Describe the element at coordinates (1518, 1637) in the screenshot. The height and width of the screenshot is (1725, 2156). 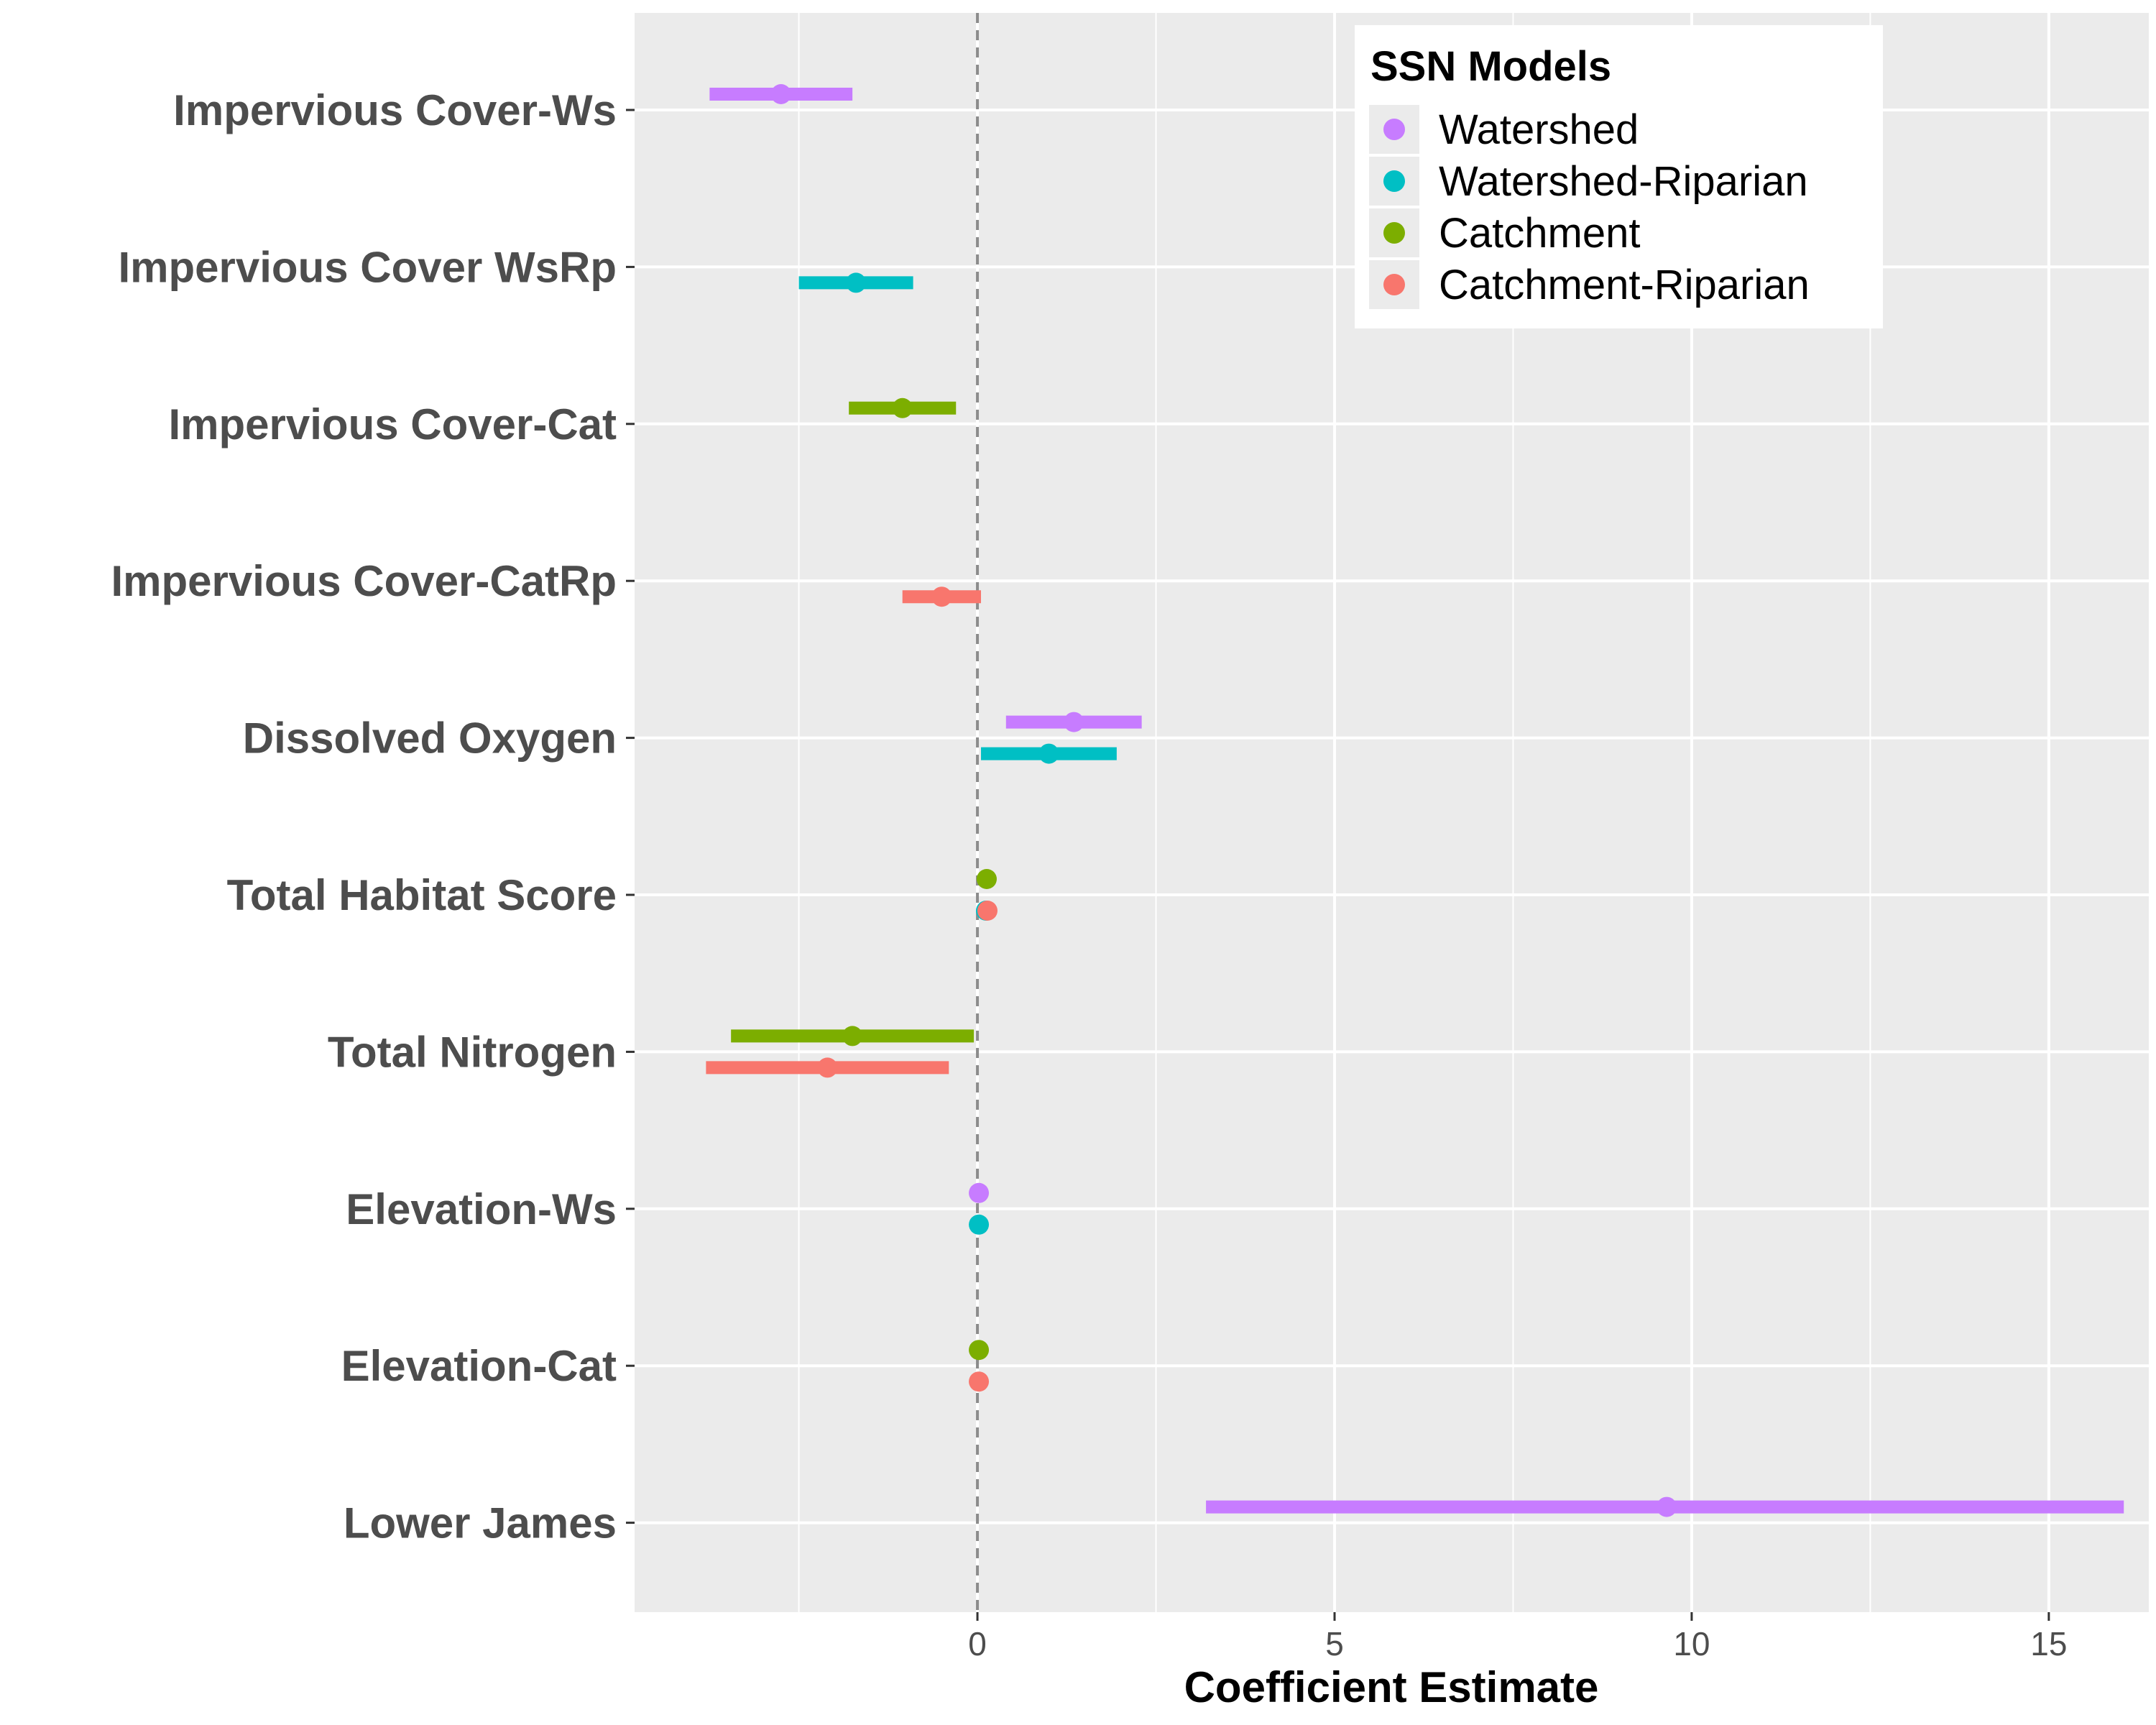
I see `x-axis: 0 5 10 15` at that location.